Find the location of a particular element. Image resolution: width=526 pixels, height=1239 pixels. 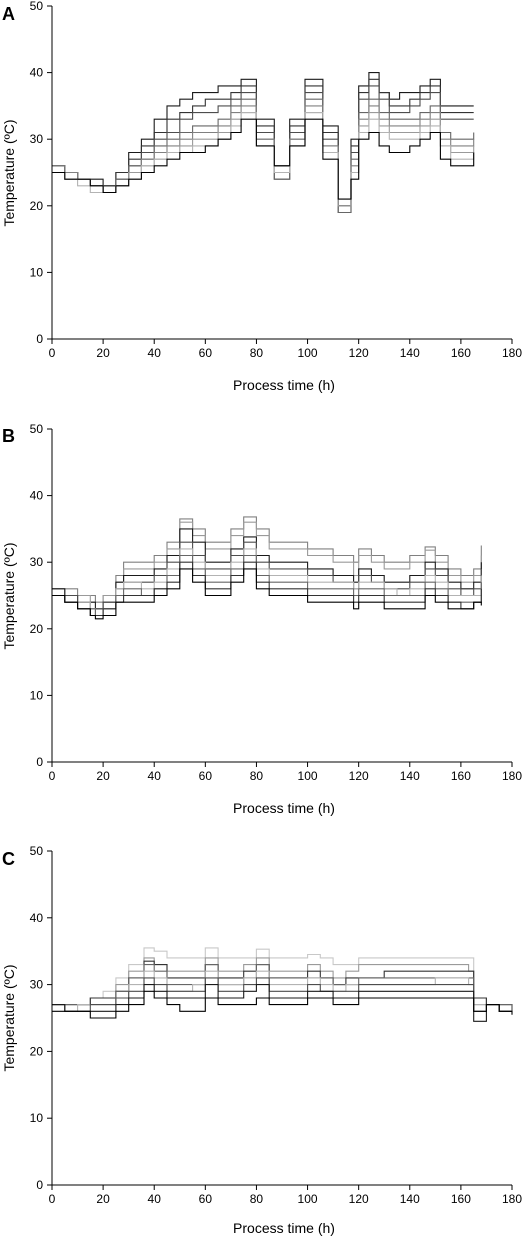

panel-letter: A is located at coordinates (8, 14).